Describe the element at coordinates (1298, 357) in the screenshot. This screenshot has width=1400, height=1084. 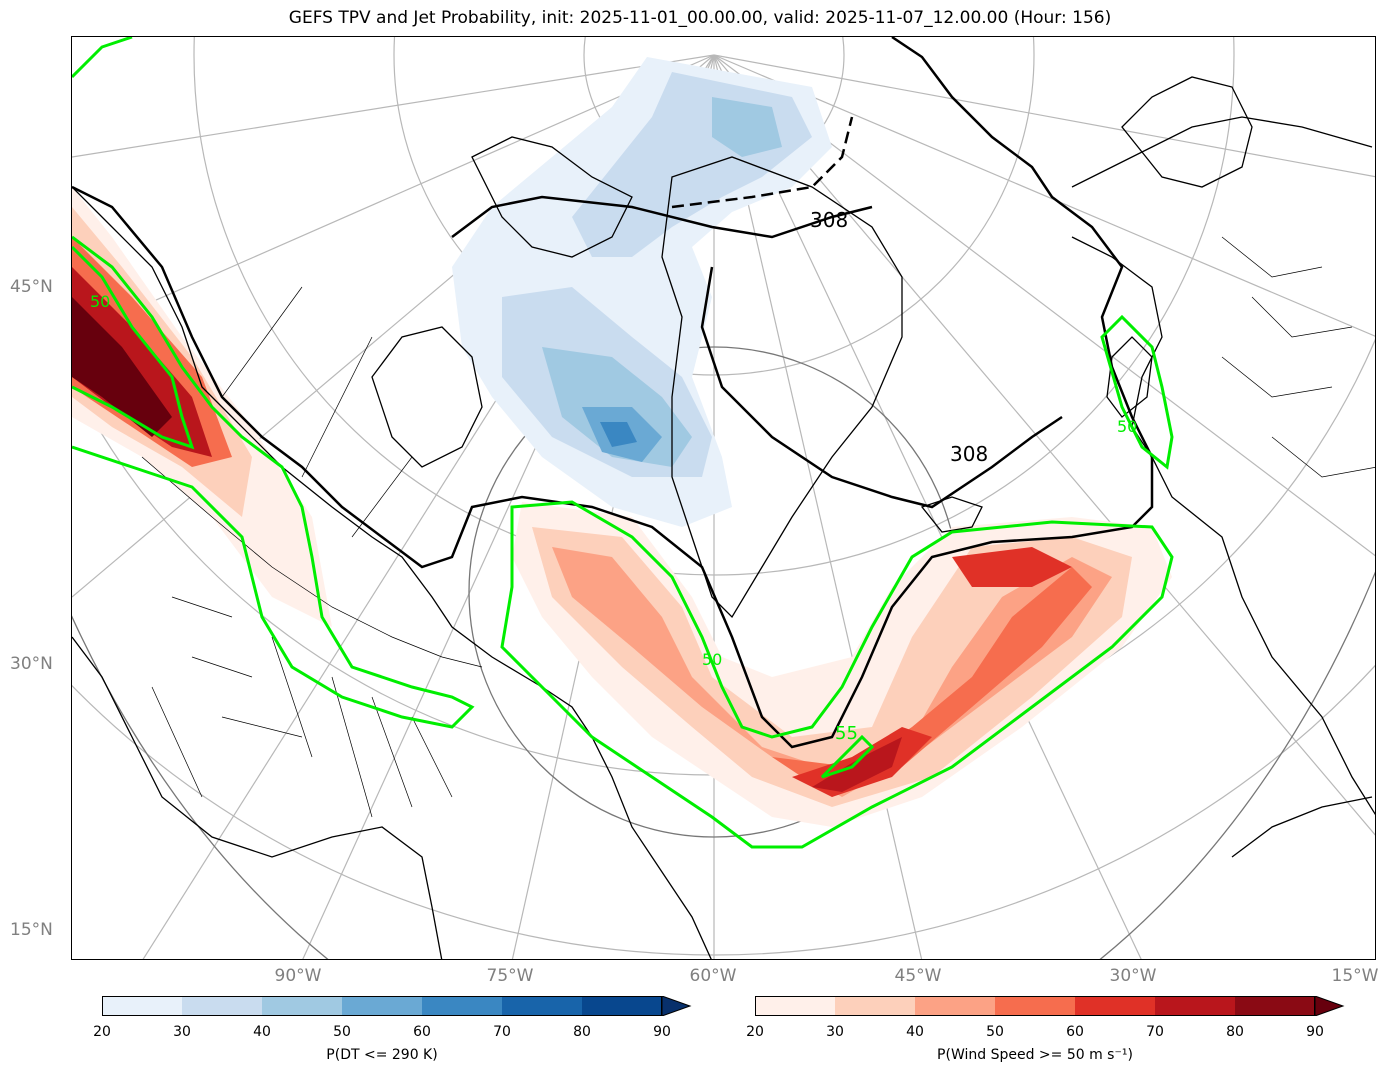
I see `europe-borders` at that location.